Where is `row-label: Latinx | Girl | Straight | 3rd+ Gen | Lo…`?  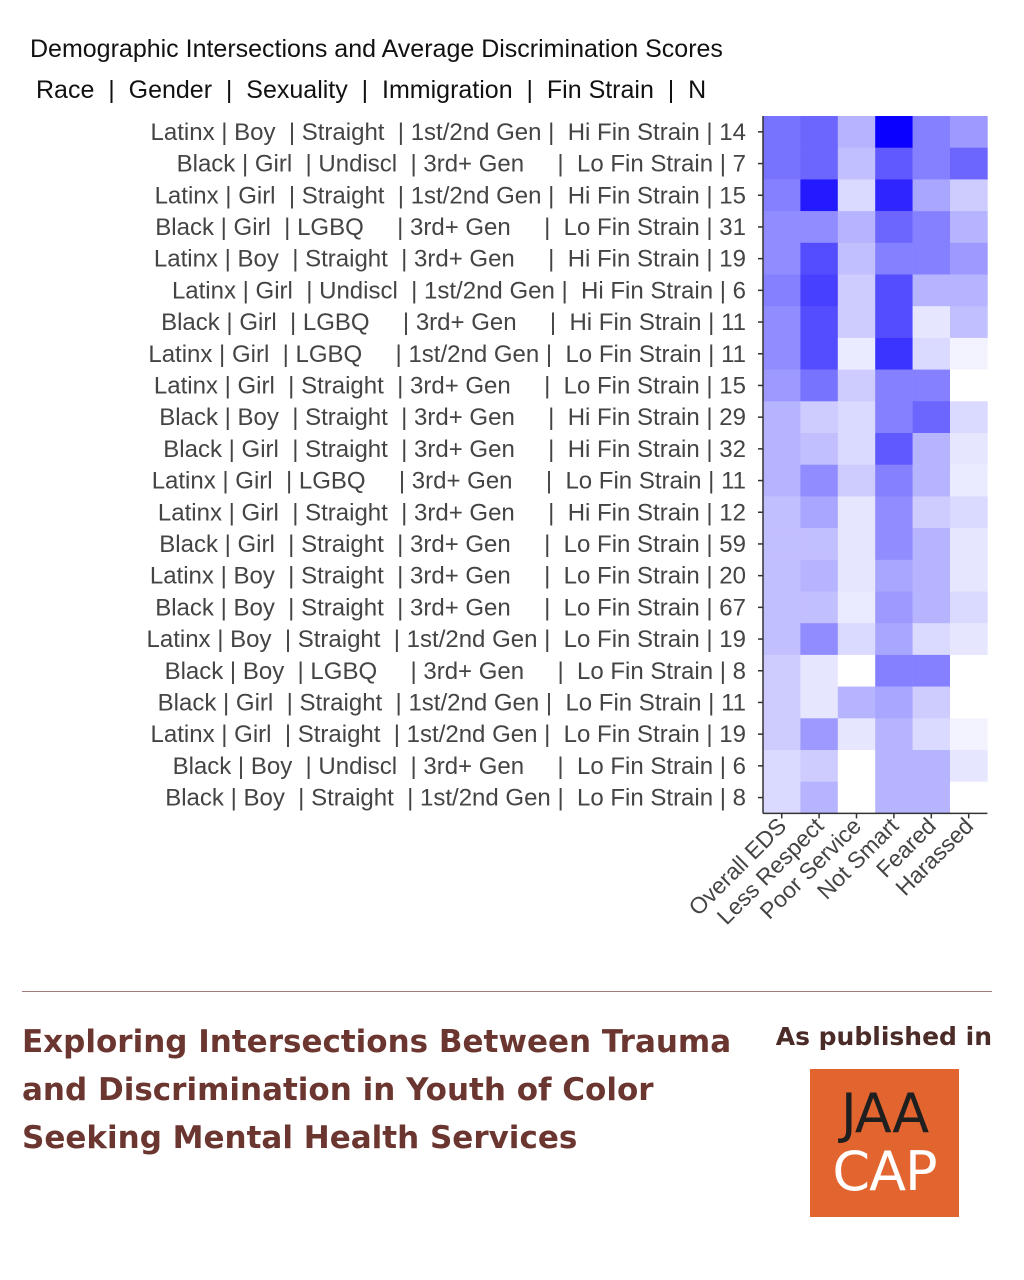
row-label: Latinx | Girl | Straight | 3rd+ Gen | Lo… is located at coordinates (450, 385).